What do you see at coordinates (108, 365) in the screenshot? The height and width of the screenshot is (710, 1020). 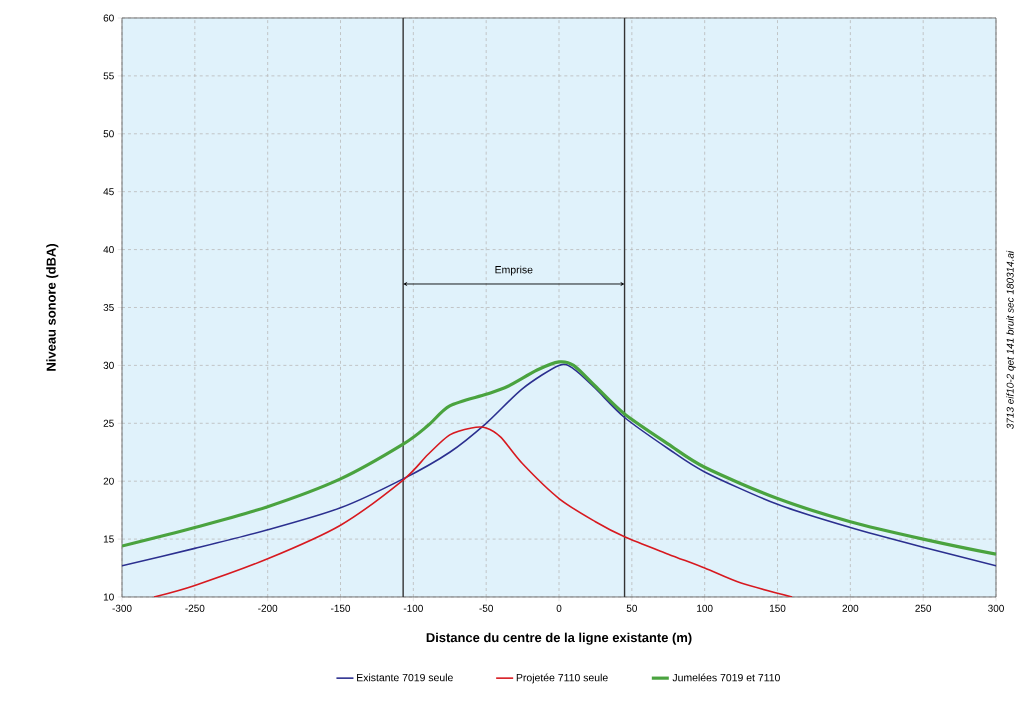 I see `y-tick-label: 30` at bounding box center [108, 365].